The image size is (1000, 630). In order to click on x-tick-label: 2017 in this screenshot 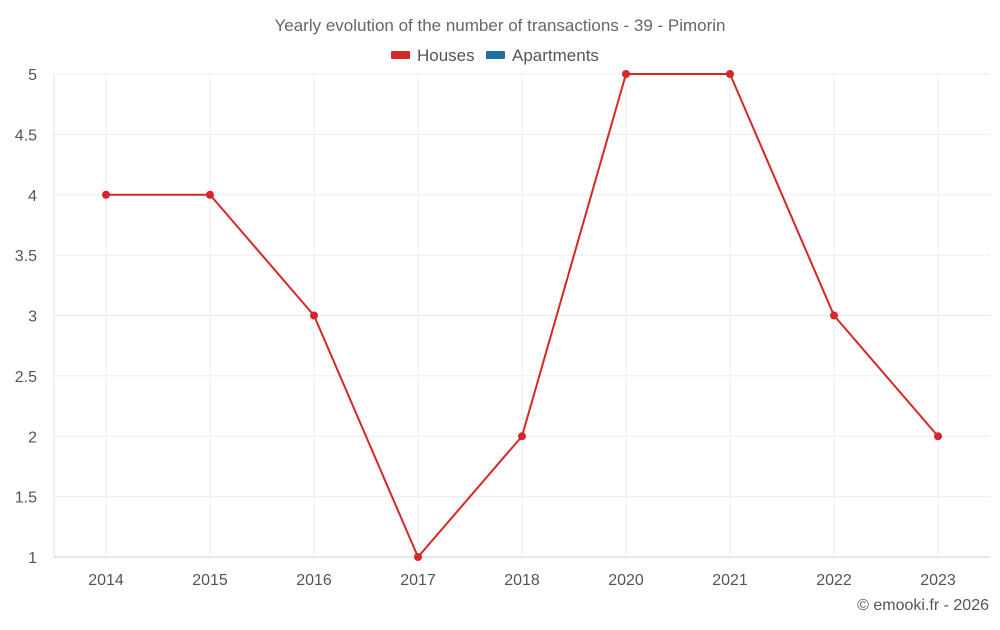, I will do `click(418, 580)`.